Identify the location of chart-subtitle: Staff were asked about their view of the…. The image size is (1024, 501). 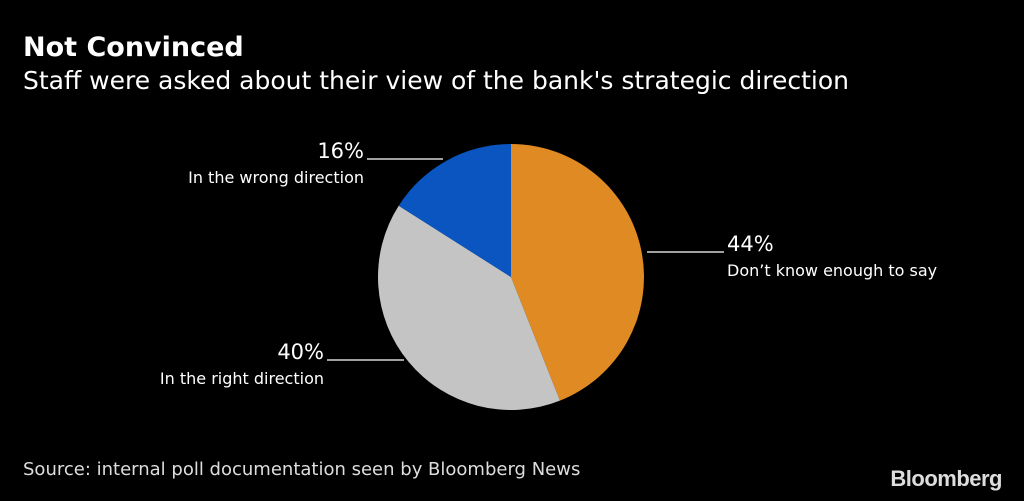
(436, 80).